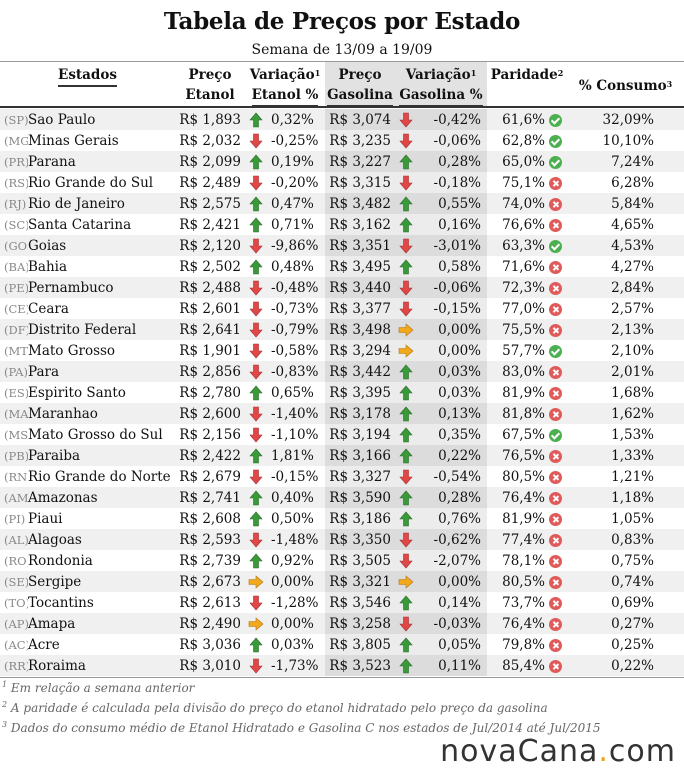  I want to click on state-name: Para, so click(101, 371).